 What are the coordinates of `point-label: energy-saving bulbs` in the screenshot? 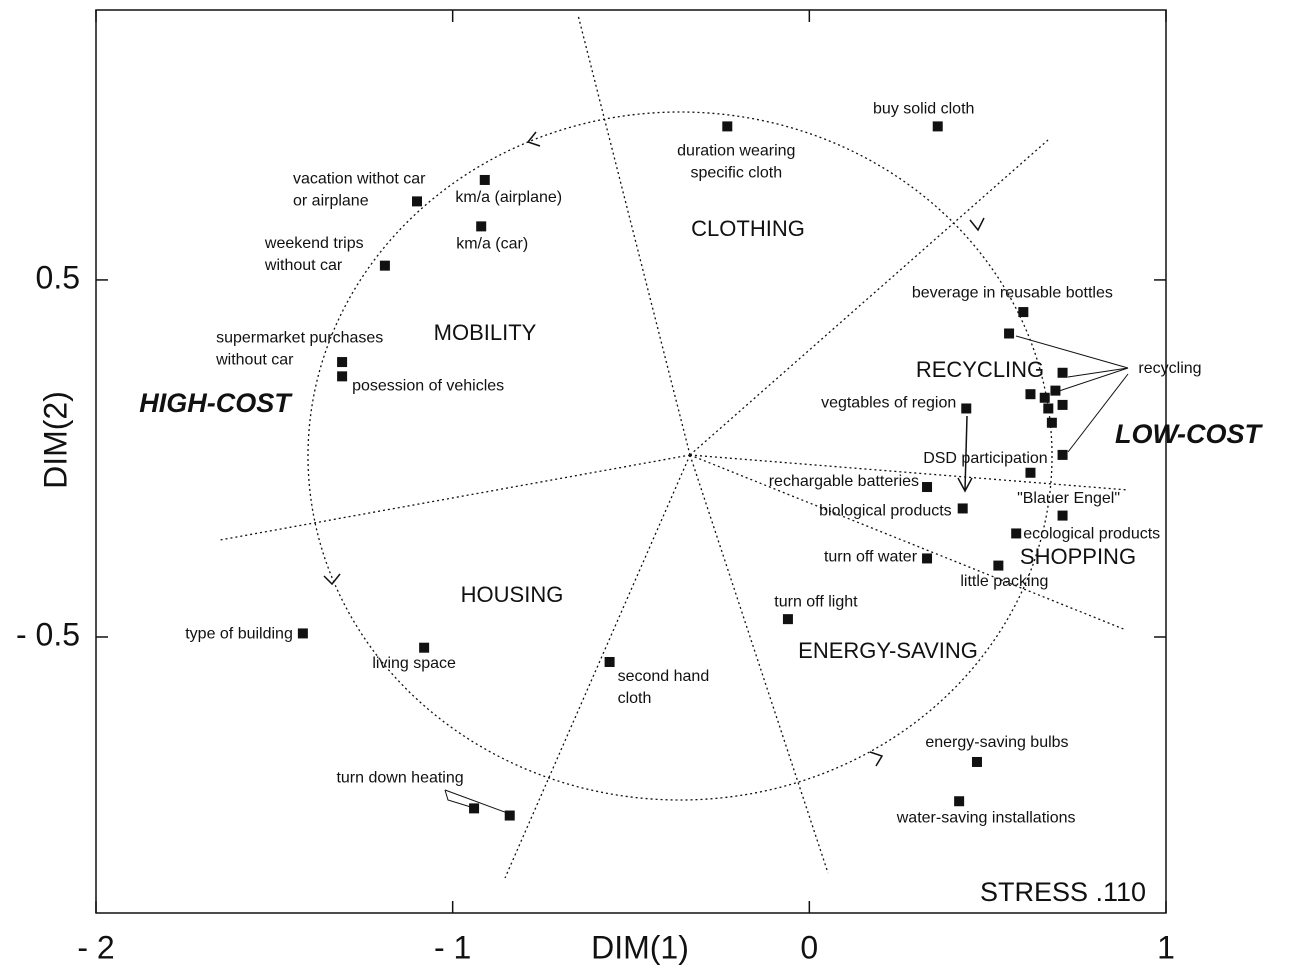 It's located at (996, 742).